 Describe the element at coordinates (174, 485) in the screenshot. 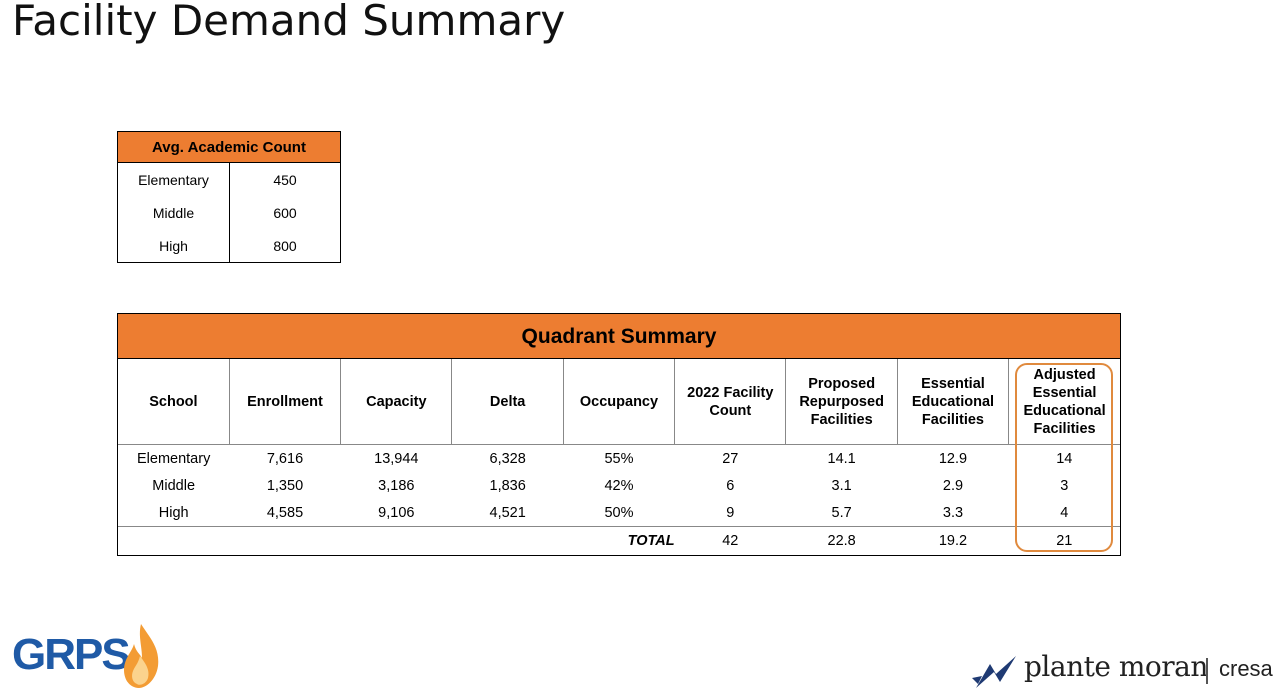

I see `cell-school: Middle` at that location.